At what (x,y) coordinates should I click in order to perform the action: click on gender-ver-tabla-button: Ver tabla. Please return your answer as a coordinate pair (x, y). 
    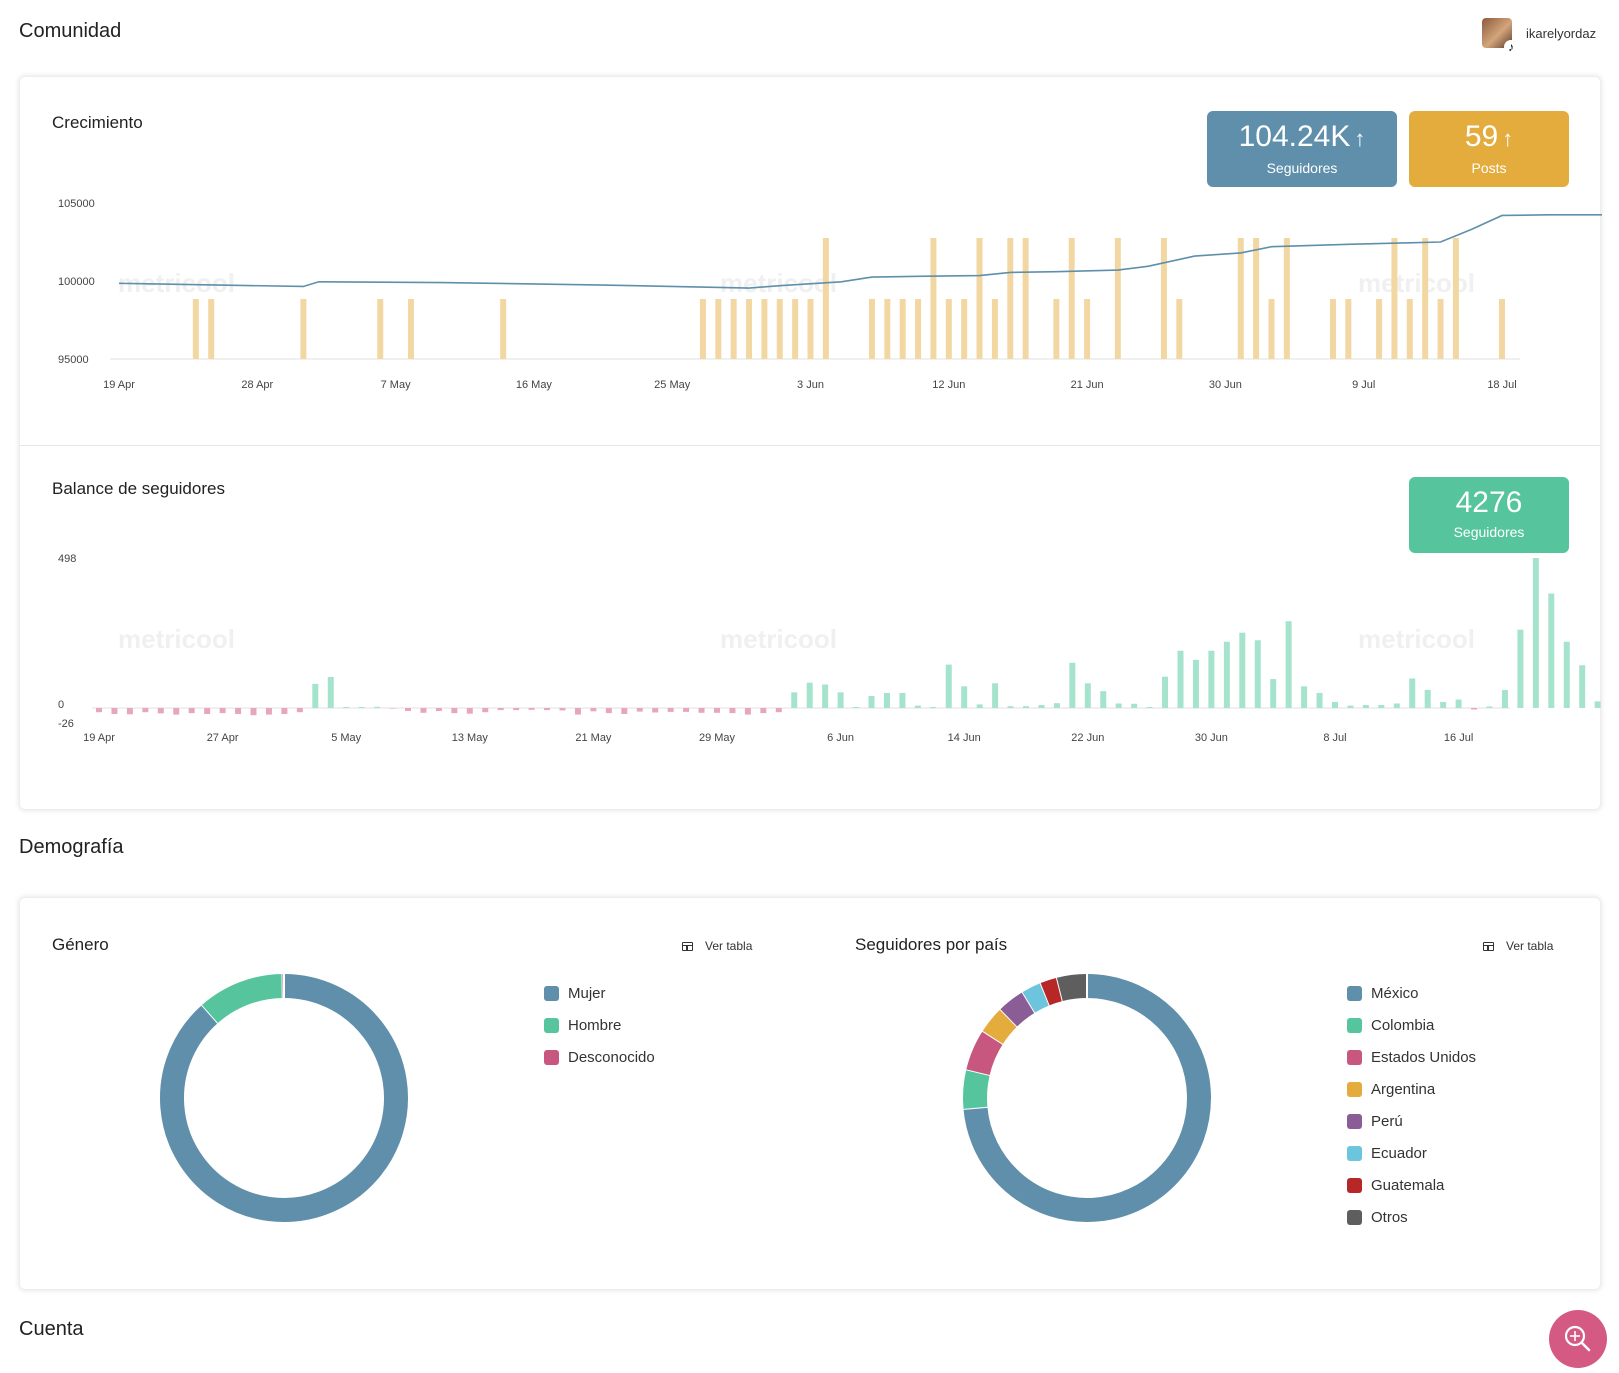
    Looking at the image, I should click on (717, 946).